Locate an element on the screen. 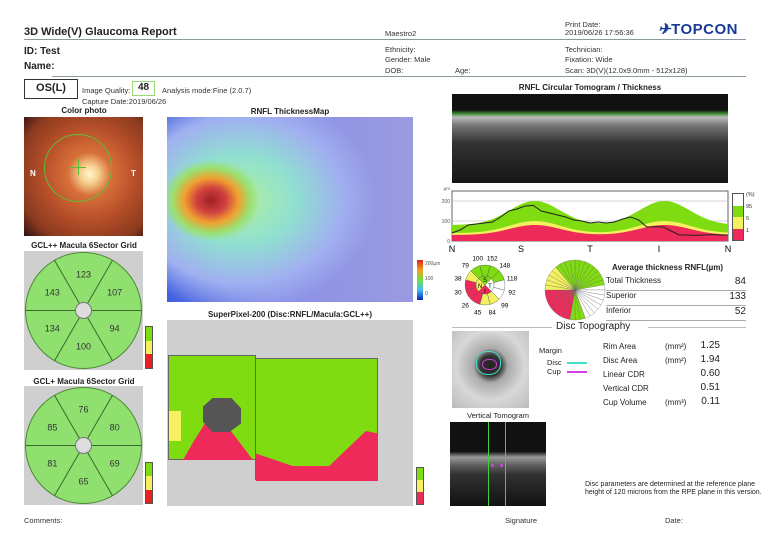 This screenshot has width=768, height=543. gclpp-sector-grid: 123 107 94 100 134 143 is located at coordinates (83, 310).